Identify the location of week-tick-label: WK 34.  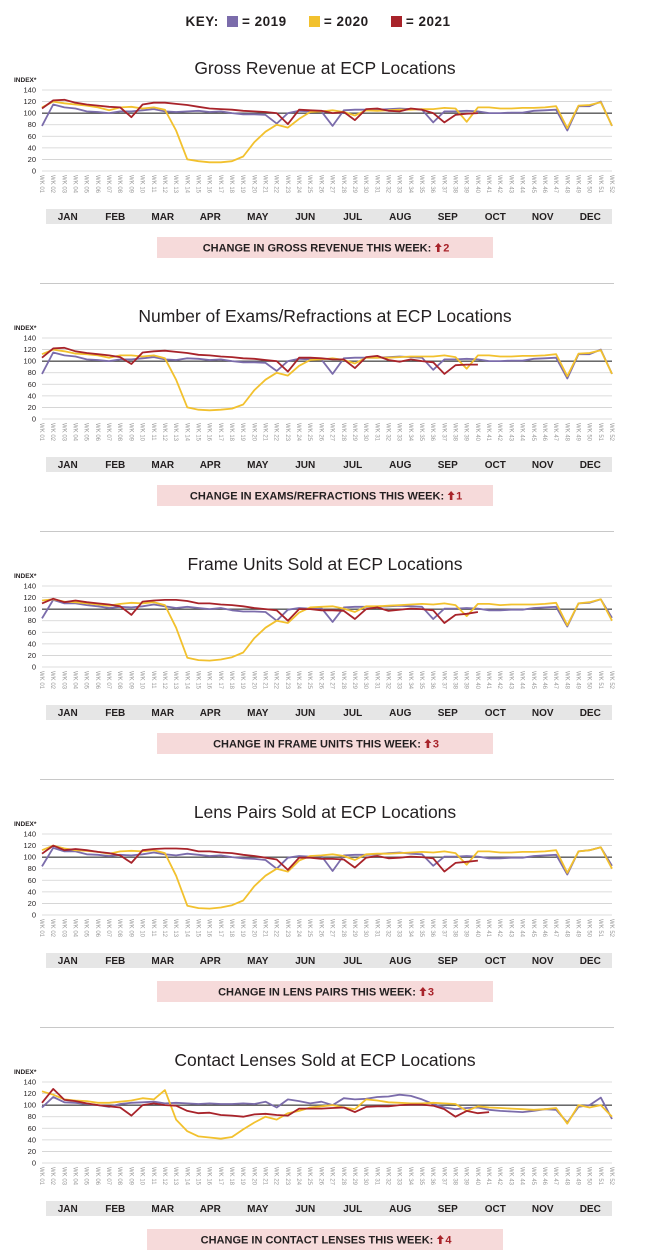
(410, 1176).